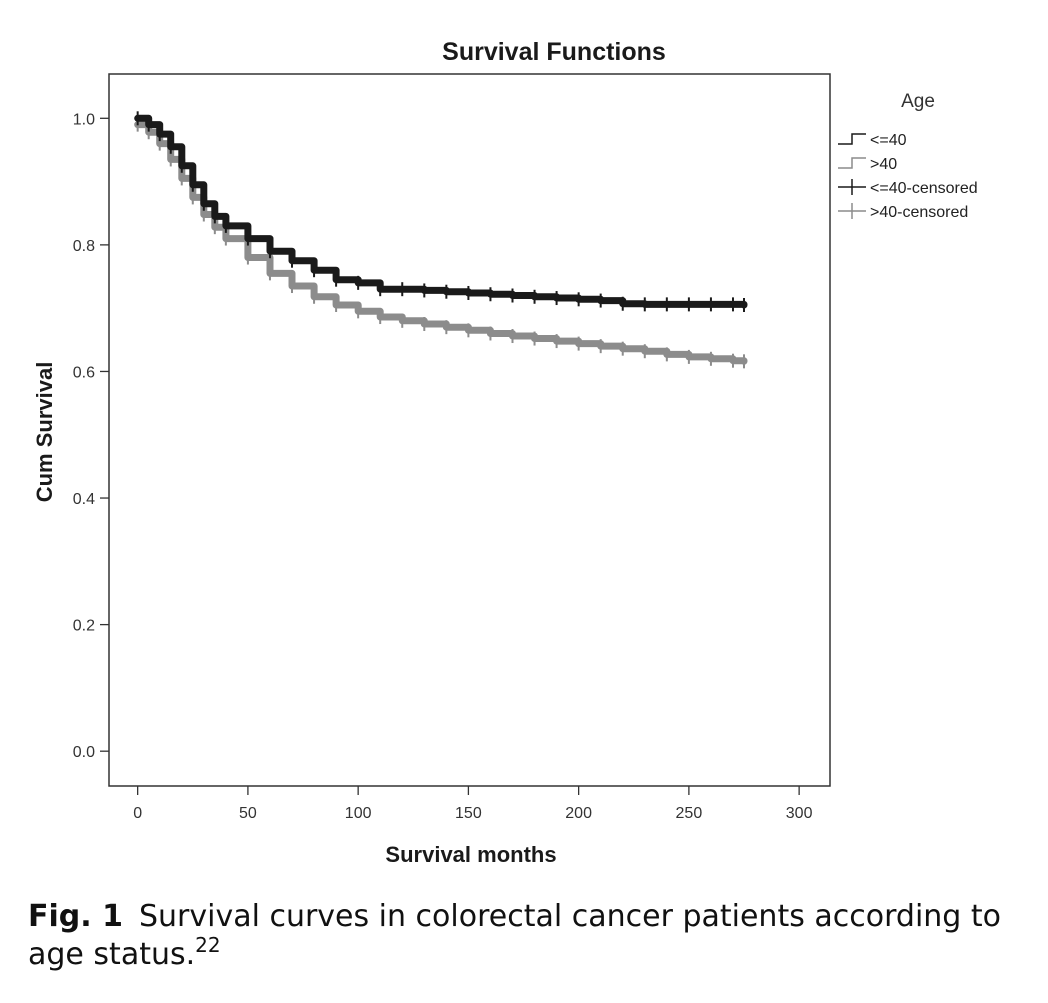  Describe the element at coordinates (84, 499) in the screenshot. I see `y-tick-label: 0.4` at that location.